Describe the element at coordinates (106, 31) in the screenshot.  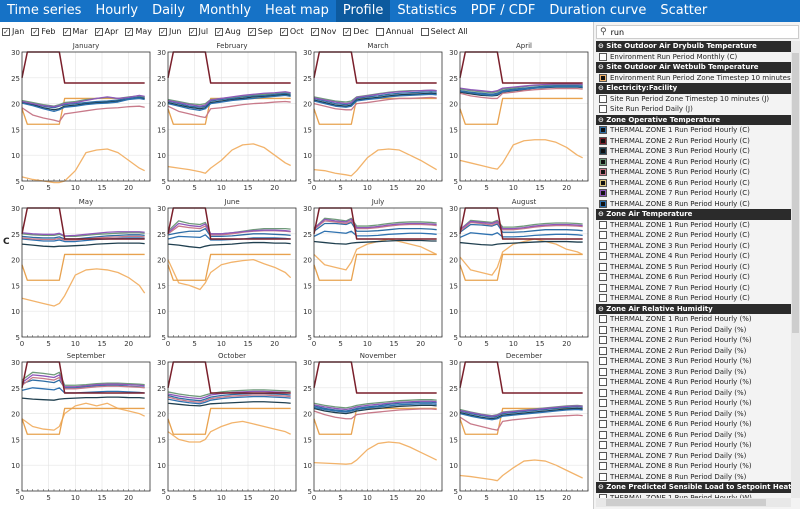
I see `checkbox-apr: ✓ Apr` at that location.